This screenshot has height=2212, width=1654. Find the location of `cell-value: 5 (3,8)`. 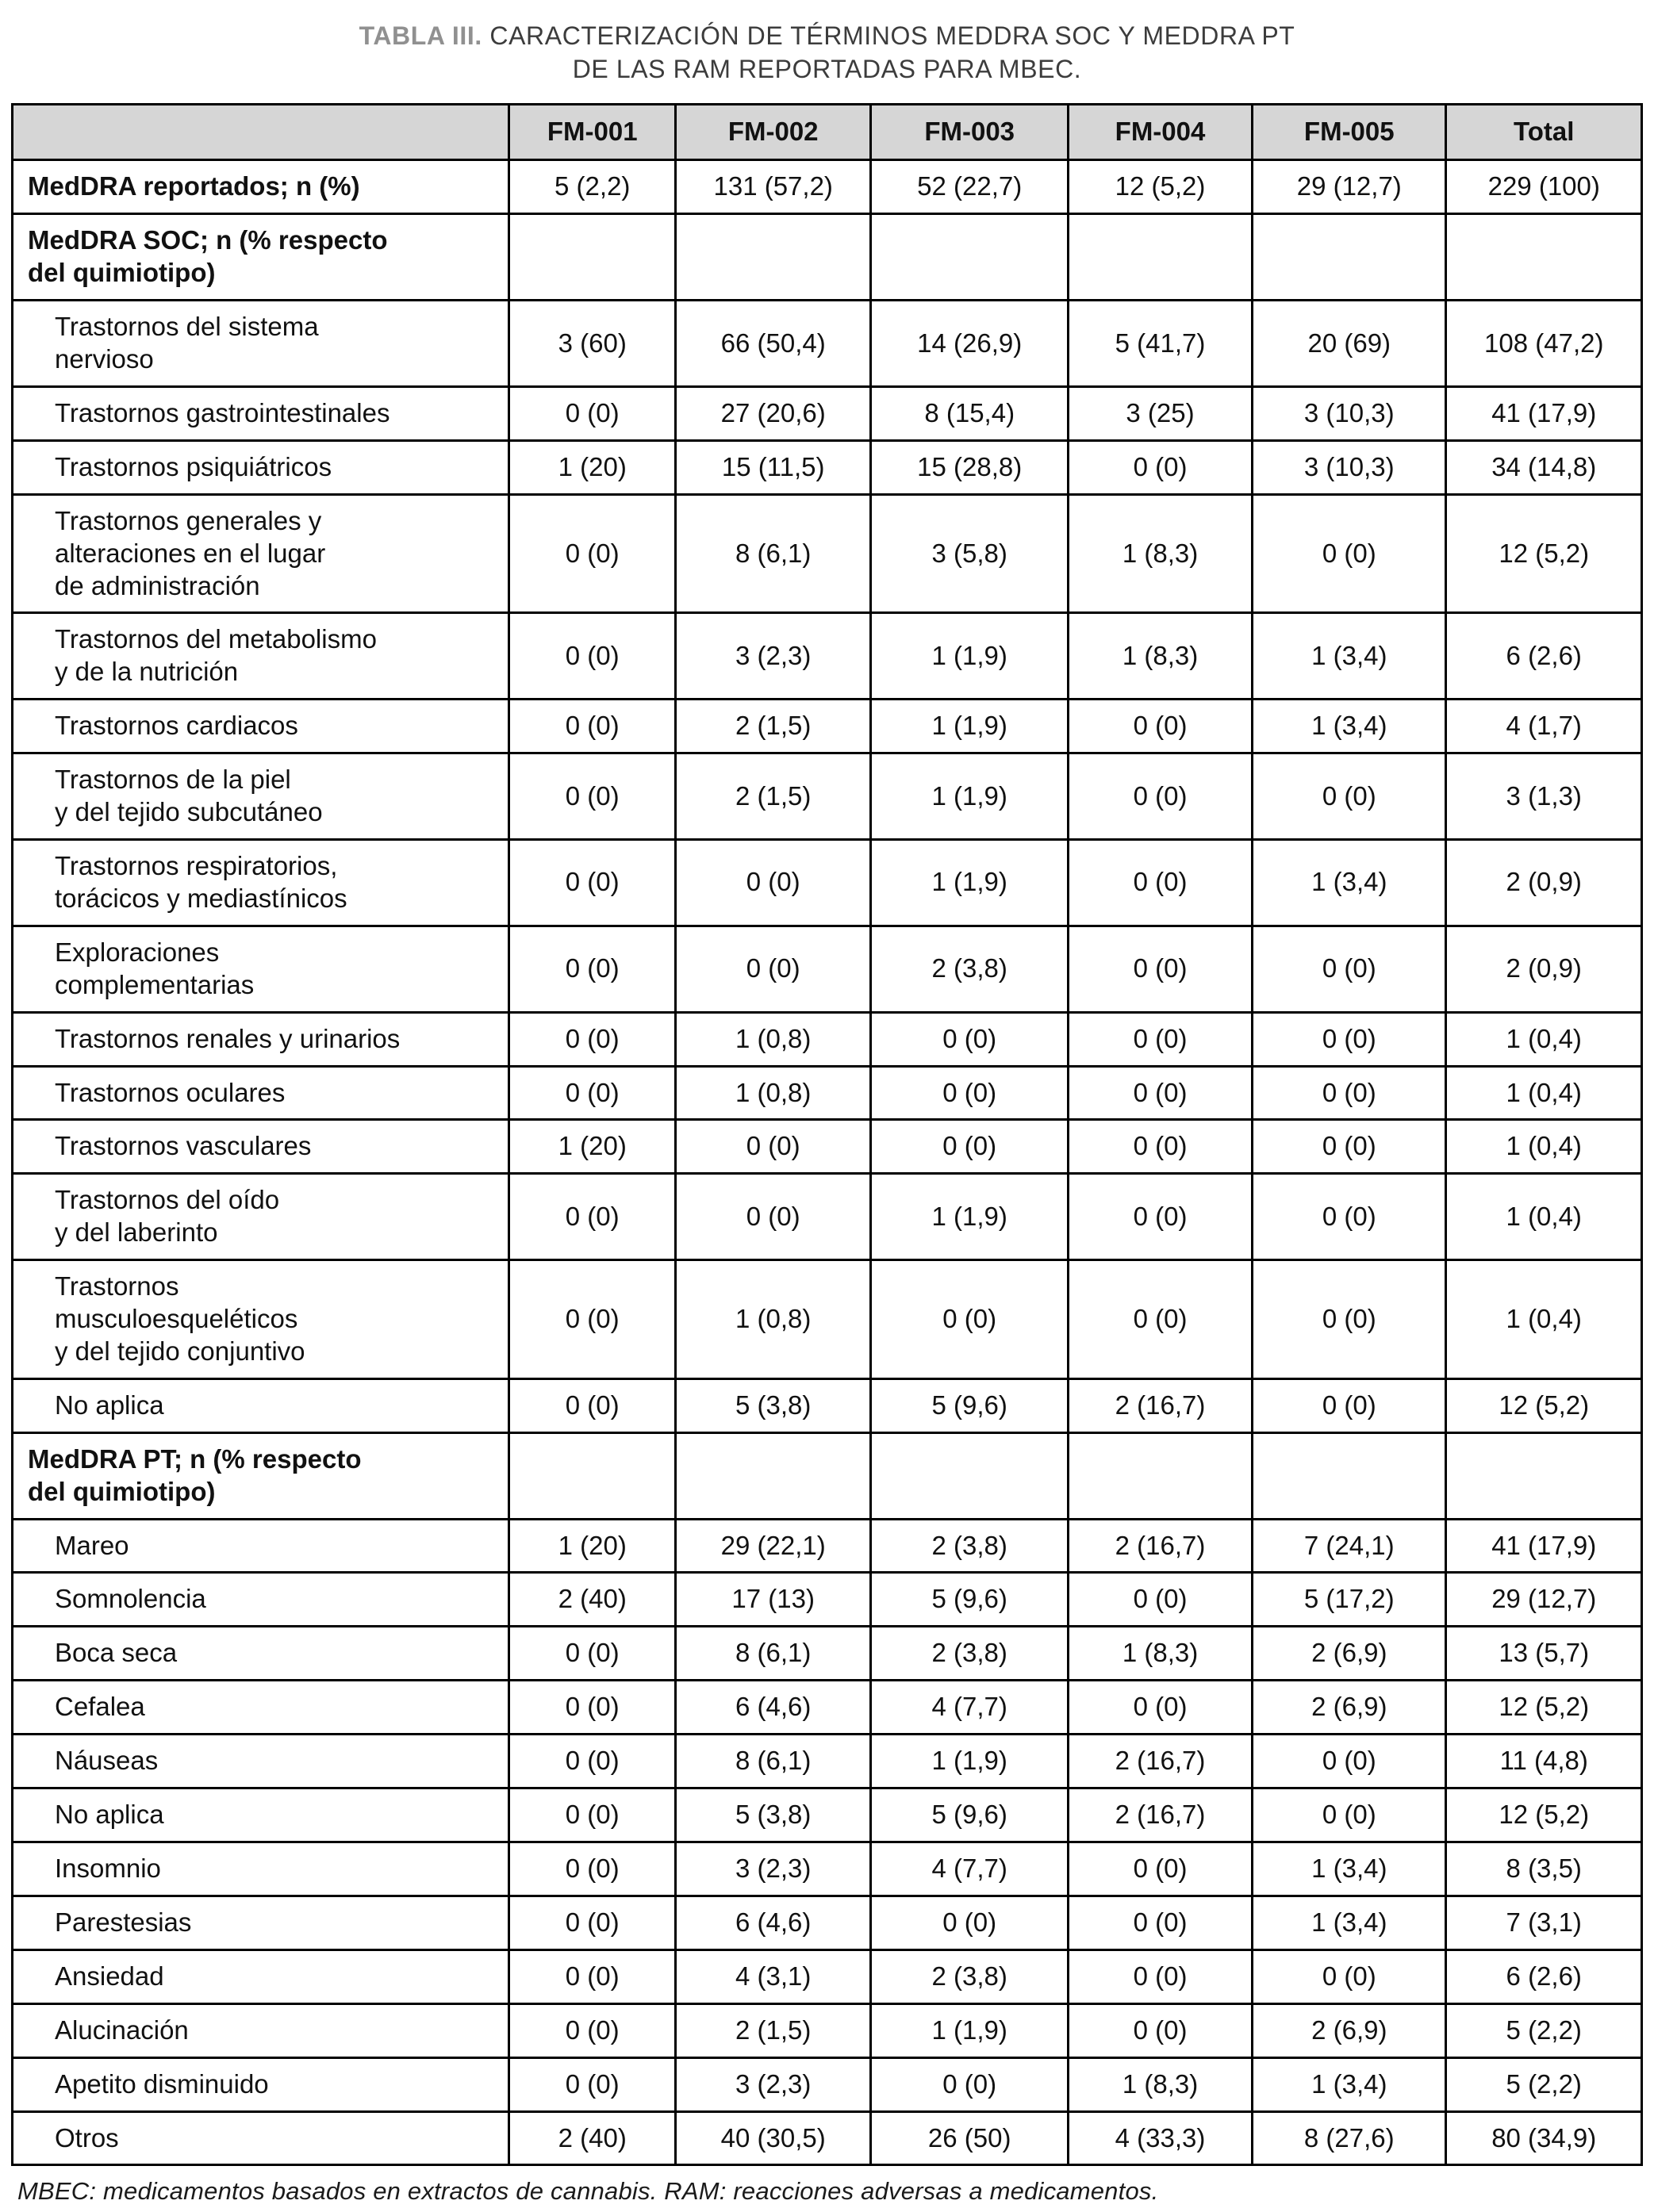

cell-value: 5 (3,8) is located at coordinates (773, 1815).